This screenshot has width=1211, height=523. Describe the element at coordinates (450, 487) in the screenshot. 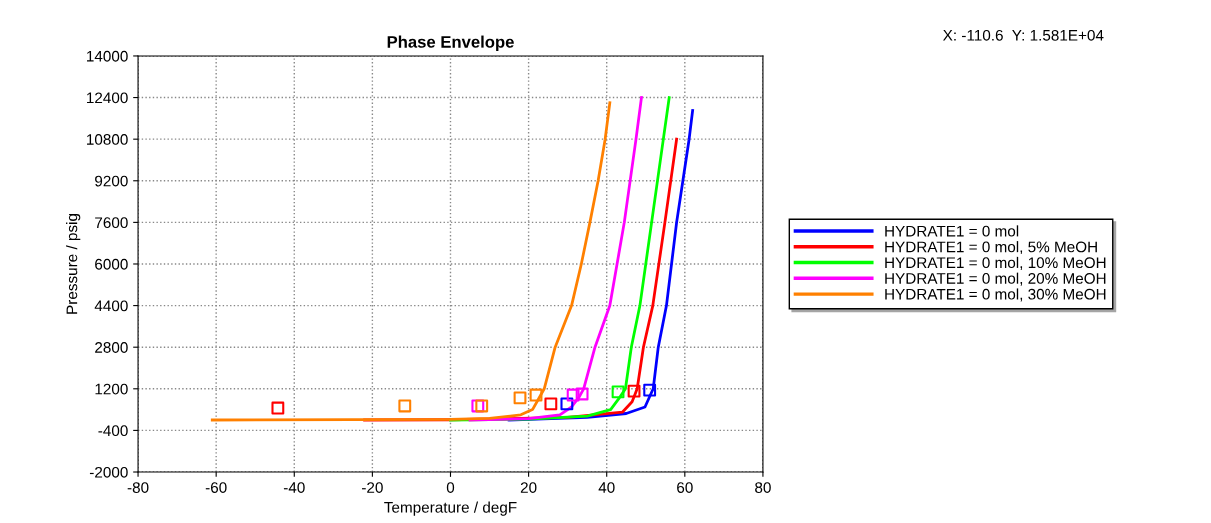

I see `x-tick-label: 0` at that location.